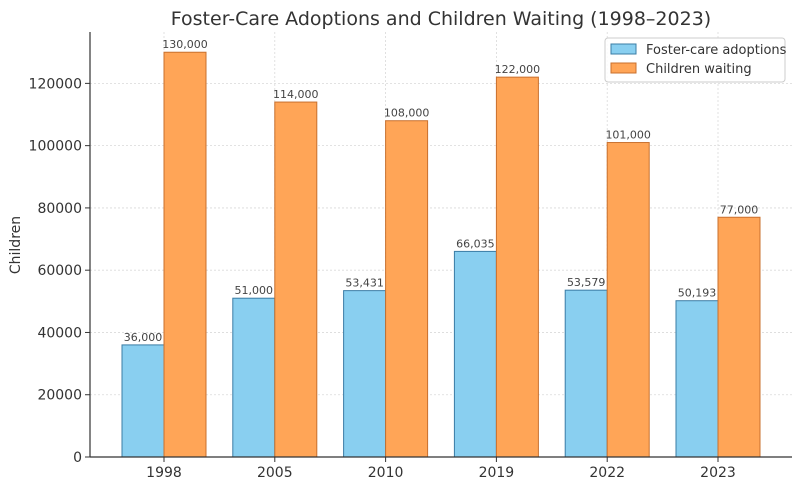  Describe the element at coordinates (518, 69) in the screenshot. I see `data-label-waiting: 122,000` at that location.